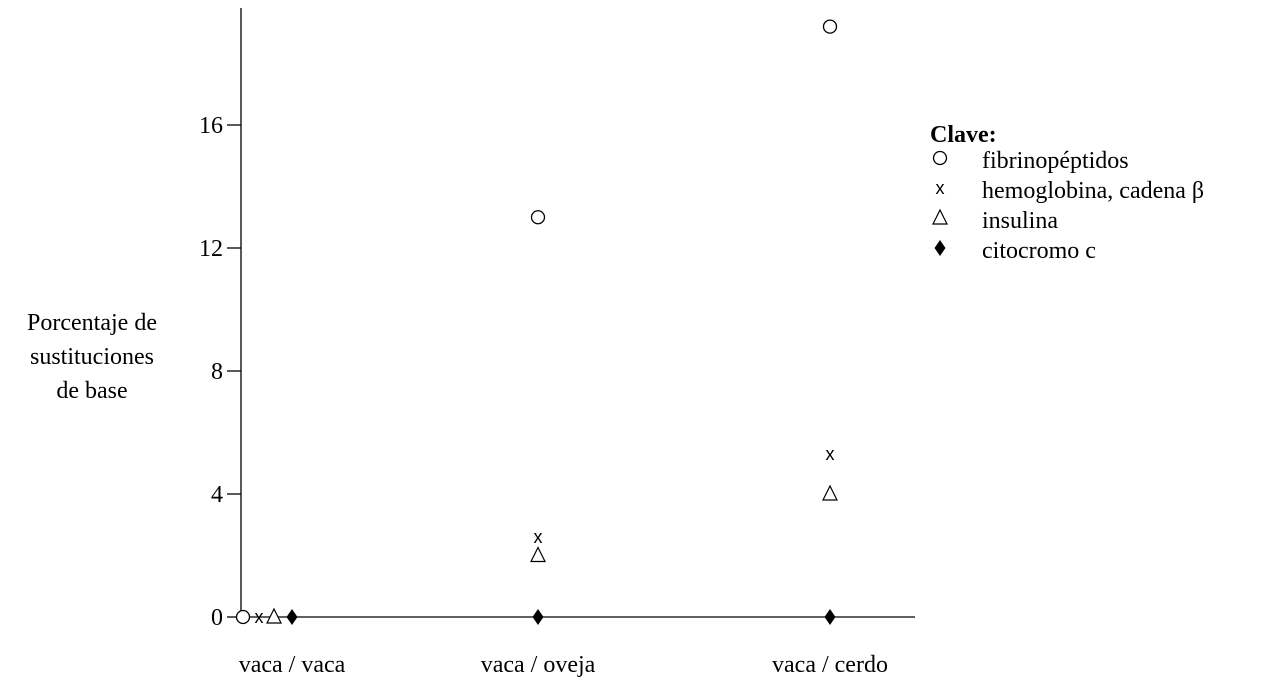  I want to click on y-axis-label-line-2: sustituciones, so click(92, 357).